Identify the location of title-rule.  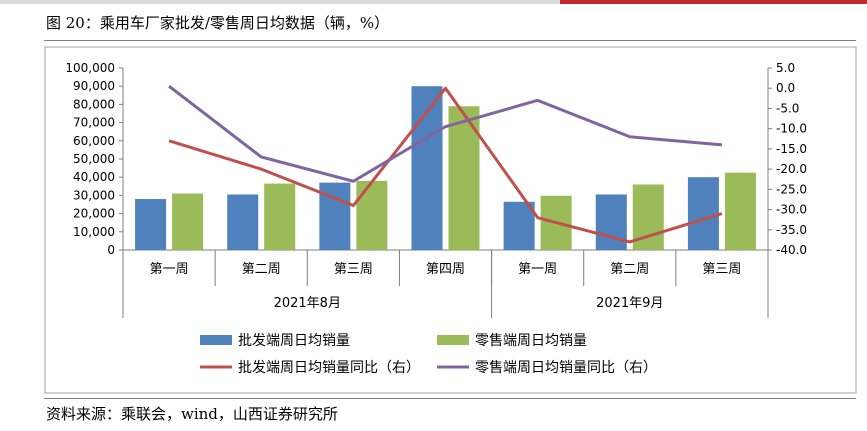
(450, 40).